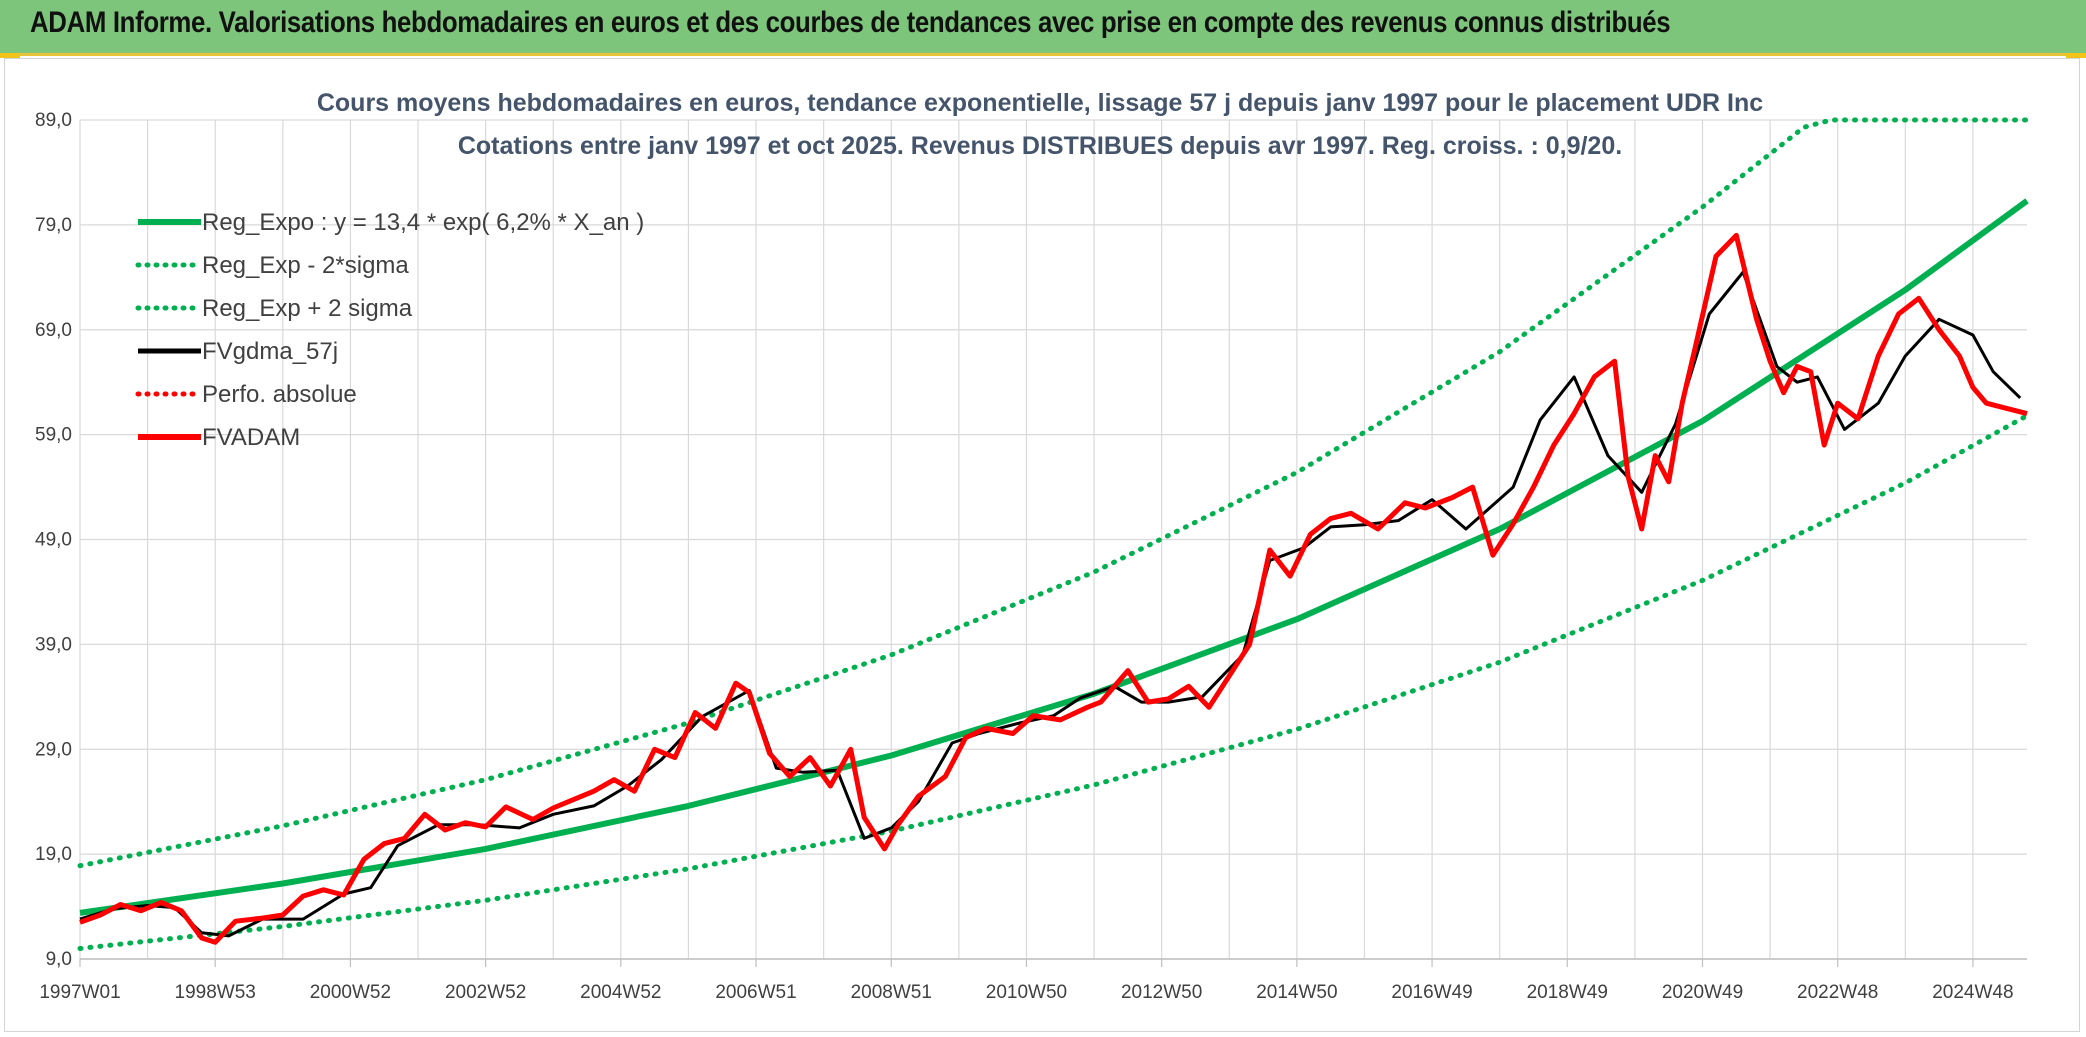 The image size is (2086, 1037). Describe the element at coordinates (53, 854) in the screenshot. I see `y-tick-label: 19,0` at that location.